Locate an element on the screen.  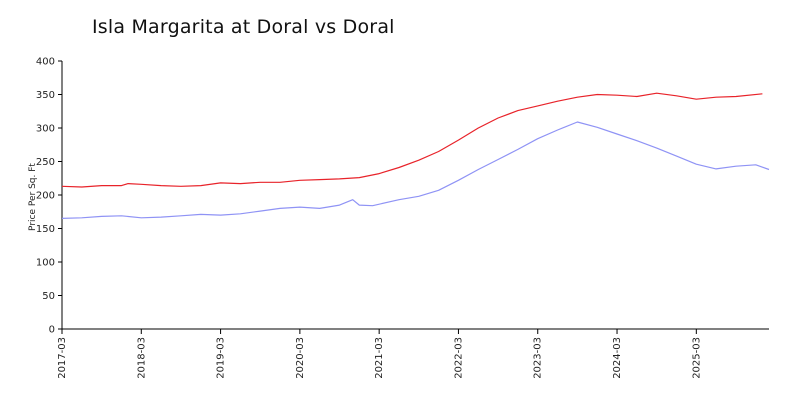
x-tick-label: 2020-03 is located at coordinates (300, 358).